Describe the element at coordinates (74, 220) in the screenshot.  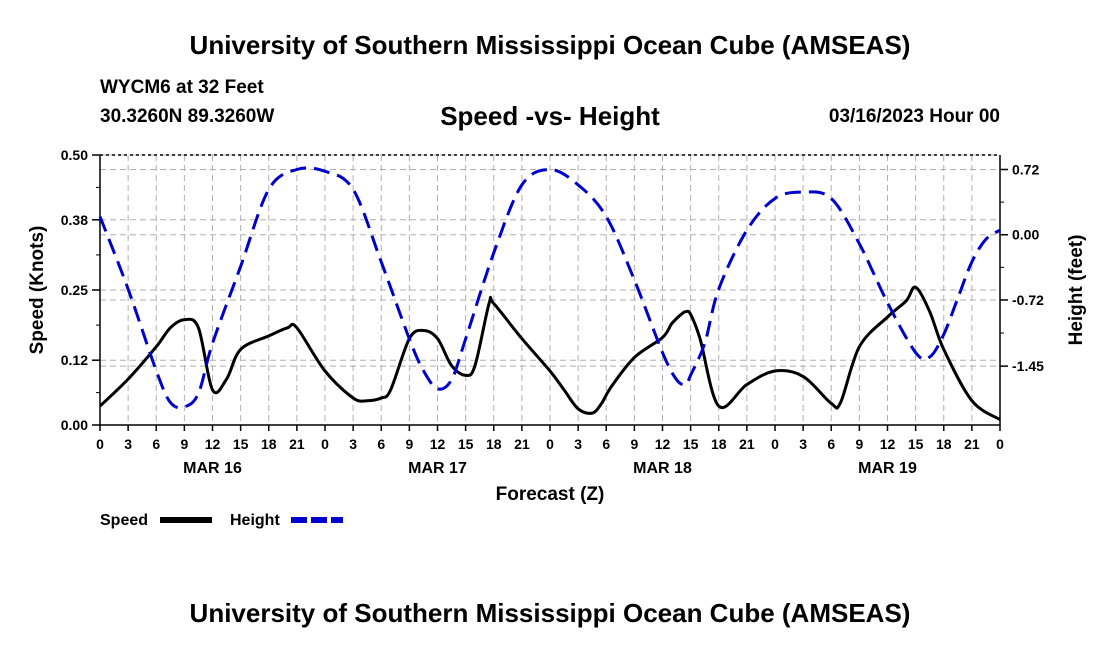
I see `y-tick-label: 0.38` at that location.